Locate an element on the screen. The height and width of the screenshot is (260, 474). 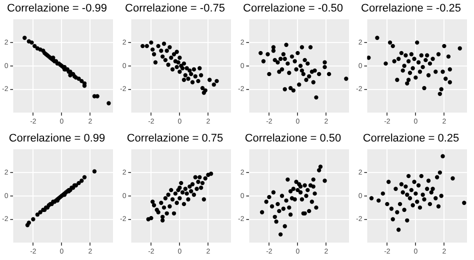
chart-title: Correlazione = -0.99 is located at coordinates (57, 8).